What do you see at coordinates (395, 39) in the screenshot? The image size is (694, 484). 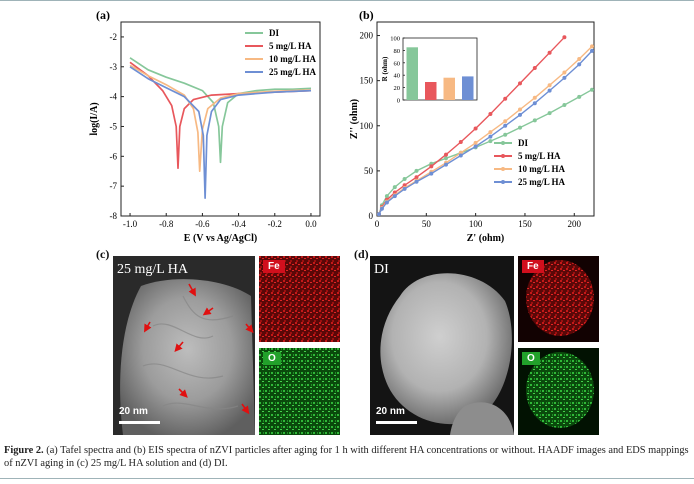 I see `inset-y-tick-label: 100` at bounding box center [395, 39].